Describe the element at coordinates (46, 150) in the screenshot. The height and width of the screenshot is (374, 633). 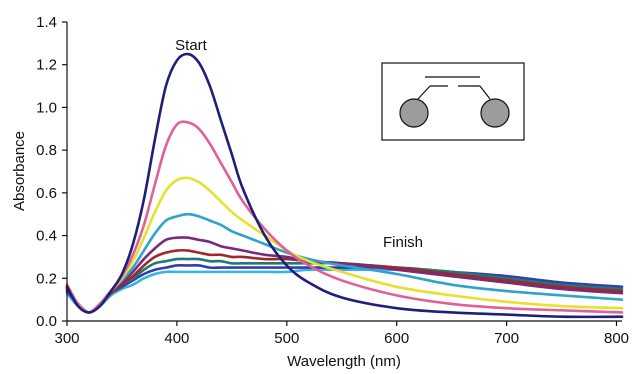
I see `y-tick-label: 0.8` at that location.